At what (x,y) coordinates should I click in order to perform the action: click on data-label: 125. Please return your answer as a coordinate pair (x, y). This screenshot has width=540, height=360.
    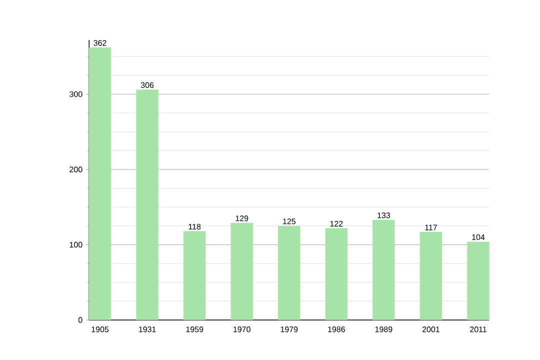
    Looking at the image, I should click on (289, 221).